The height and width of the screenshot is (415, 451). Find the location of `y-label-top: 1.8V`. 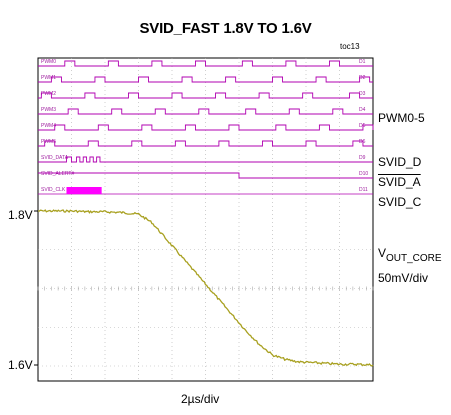

y-label-top: 1.8V is located at coordinates (20, 215).